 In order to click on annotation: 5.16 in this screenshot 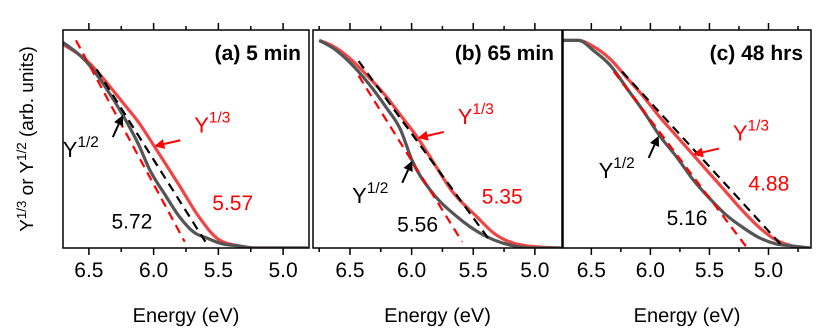, I will do `click(687, 218)`.